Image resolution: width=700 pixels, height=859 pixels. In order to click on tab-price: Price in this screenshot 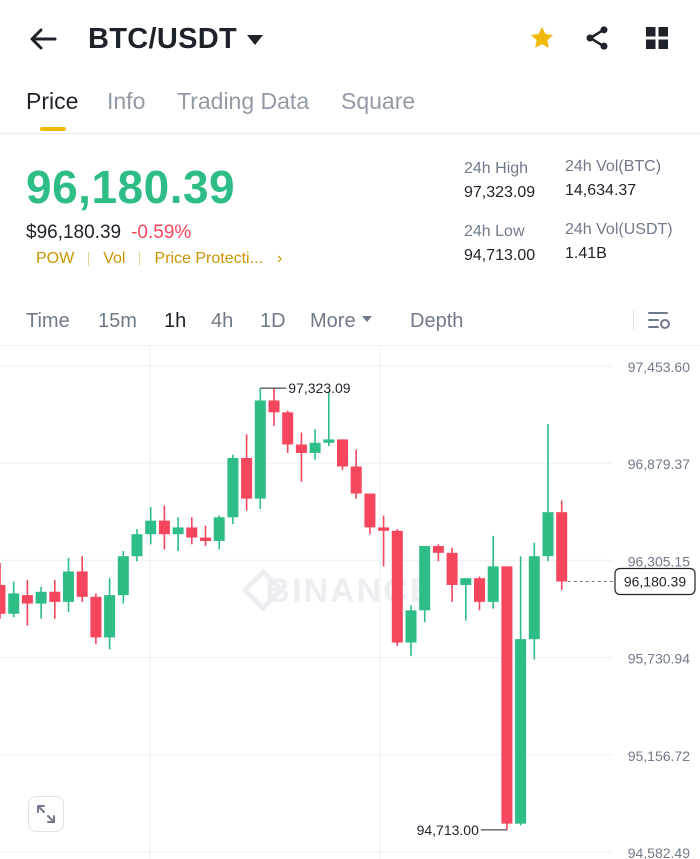, I will do `click(52, 101)`.